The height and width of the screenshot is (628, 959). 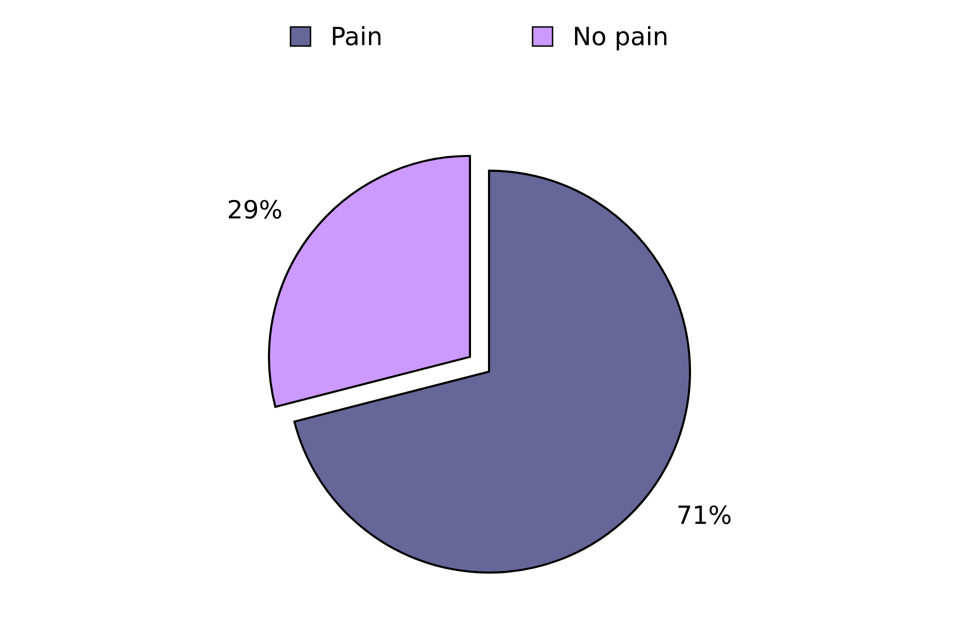 What do you see at coordinates (704, 514) in the screenshot?
I see `data-label: 71%` at bounding box center [704, 514].